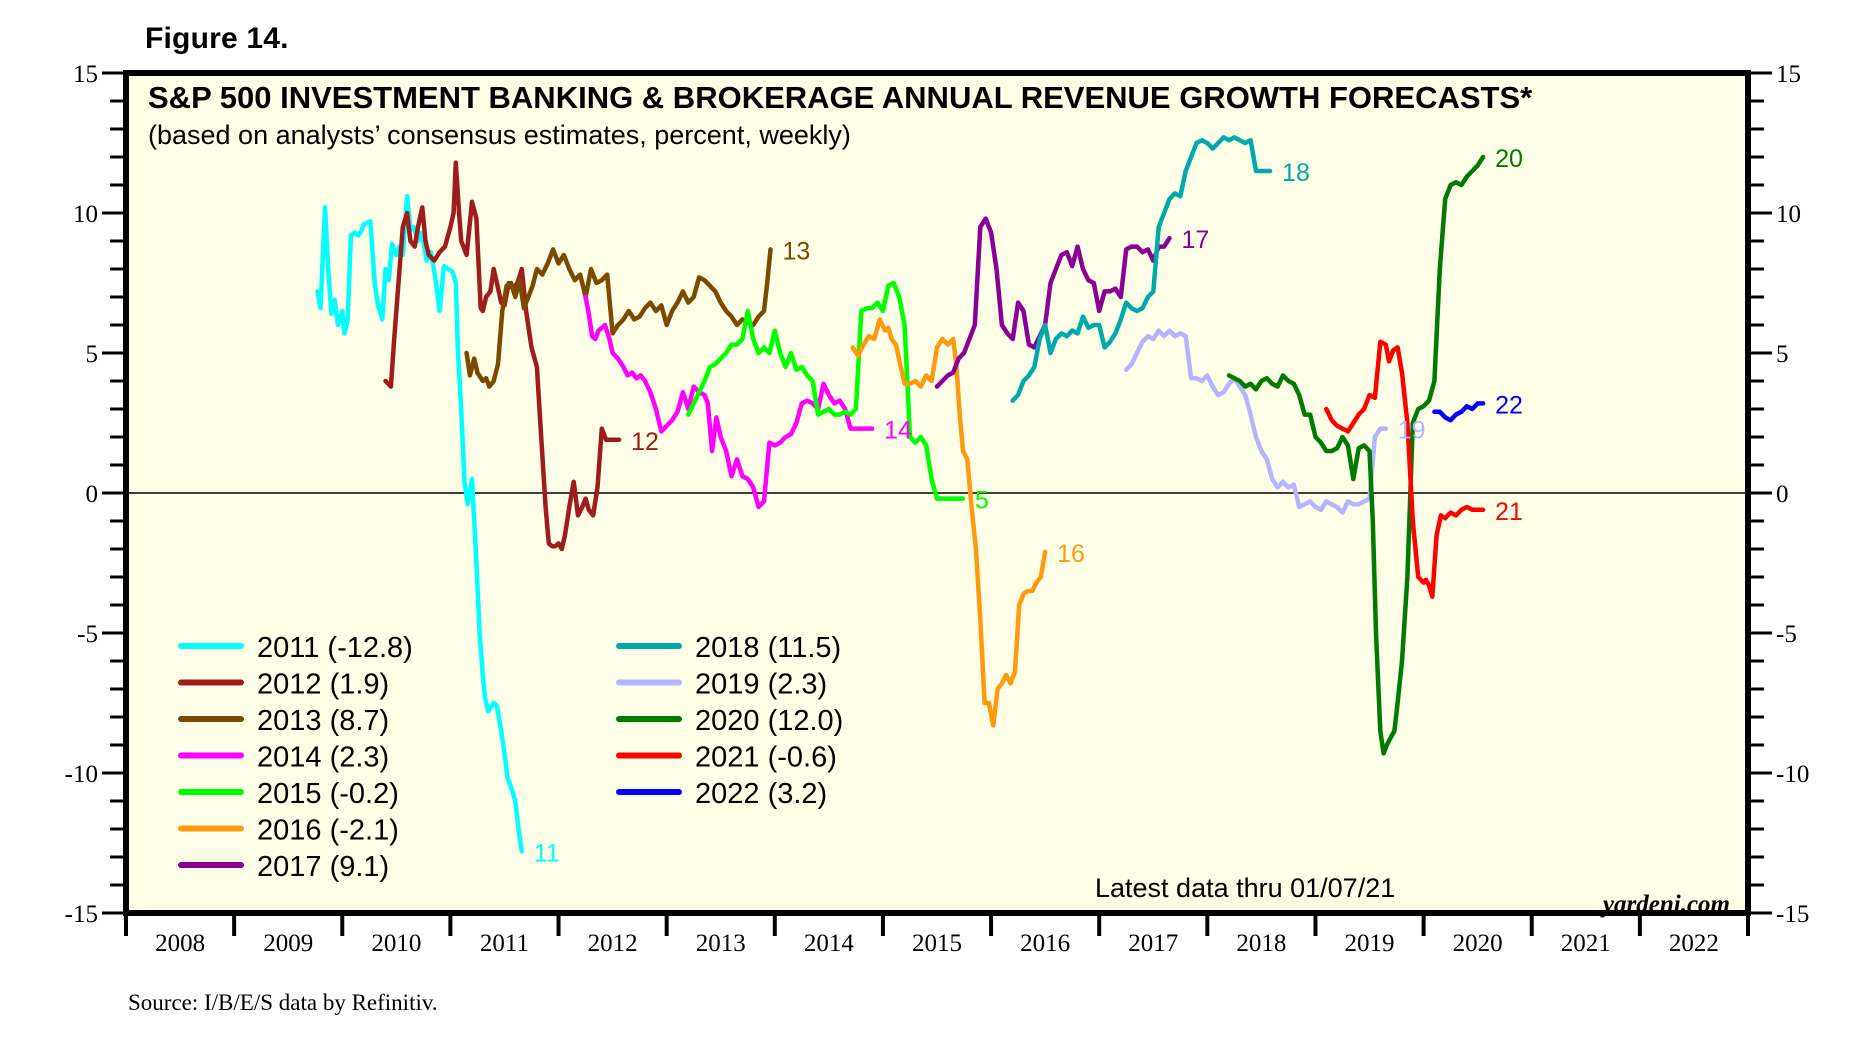 This screenshot has height=1052, width=1850. I want to click on legend-label: 2018 (11.5), so click(768, 648).